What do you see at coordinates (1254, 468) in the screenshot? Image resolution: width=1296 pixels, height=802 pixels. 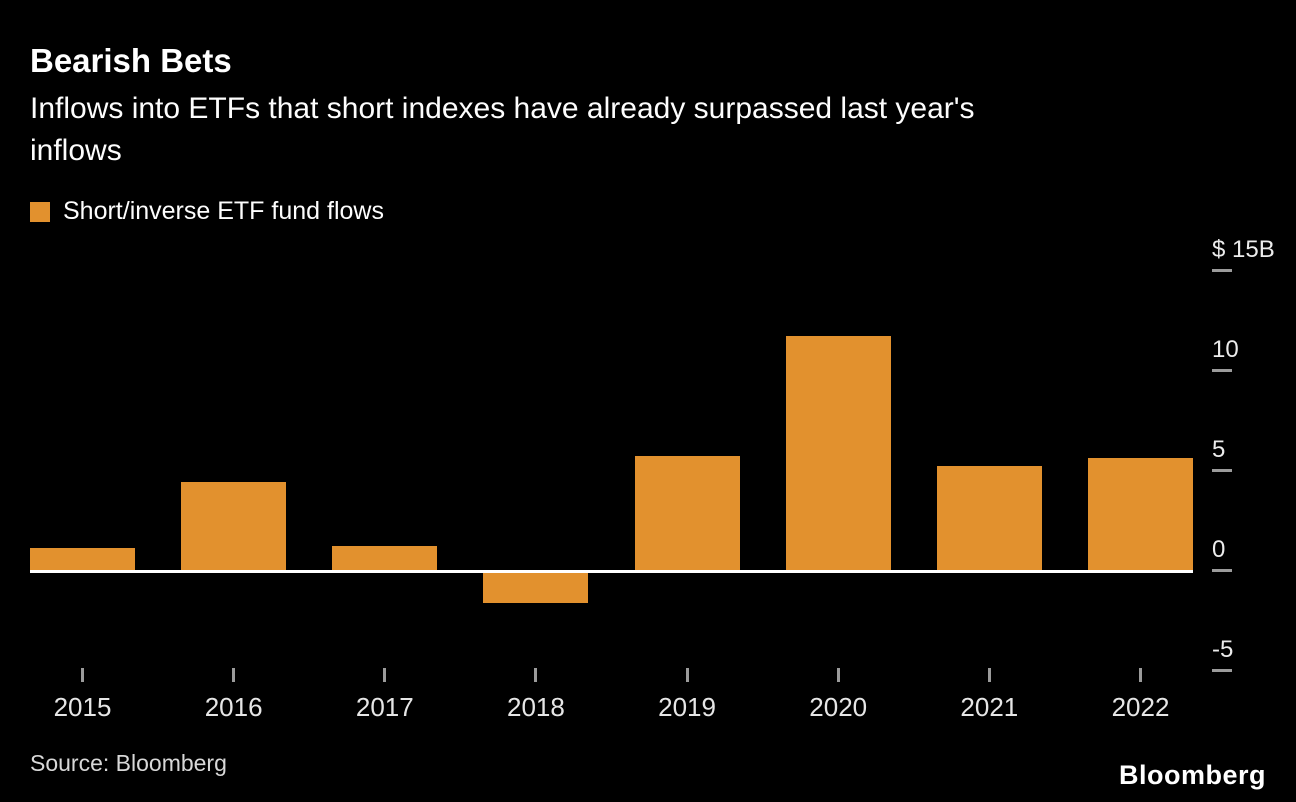 I see `y-axis: $ 15B 10 5 0 -5` at bounding box center [1254, 468].